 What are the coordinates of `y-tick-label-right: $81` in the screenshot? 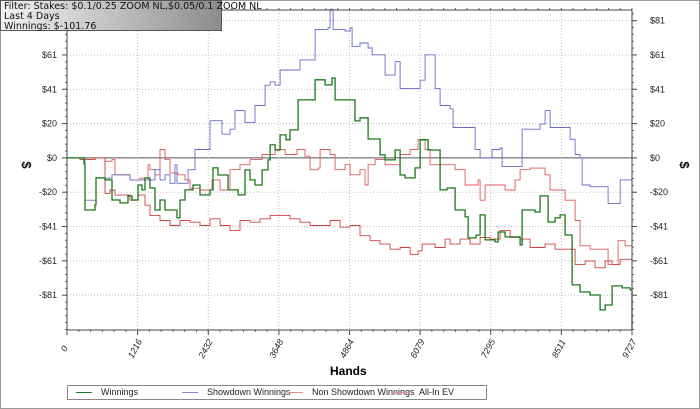 It's located at (657, 21).